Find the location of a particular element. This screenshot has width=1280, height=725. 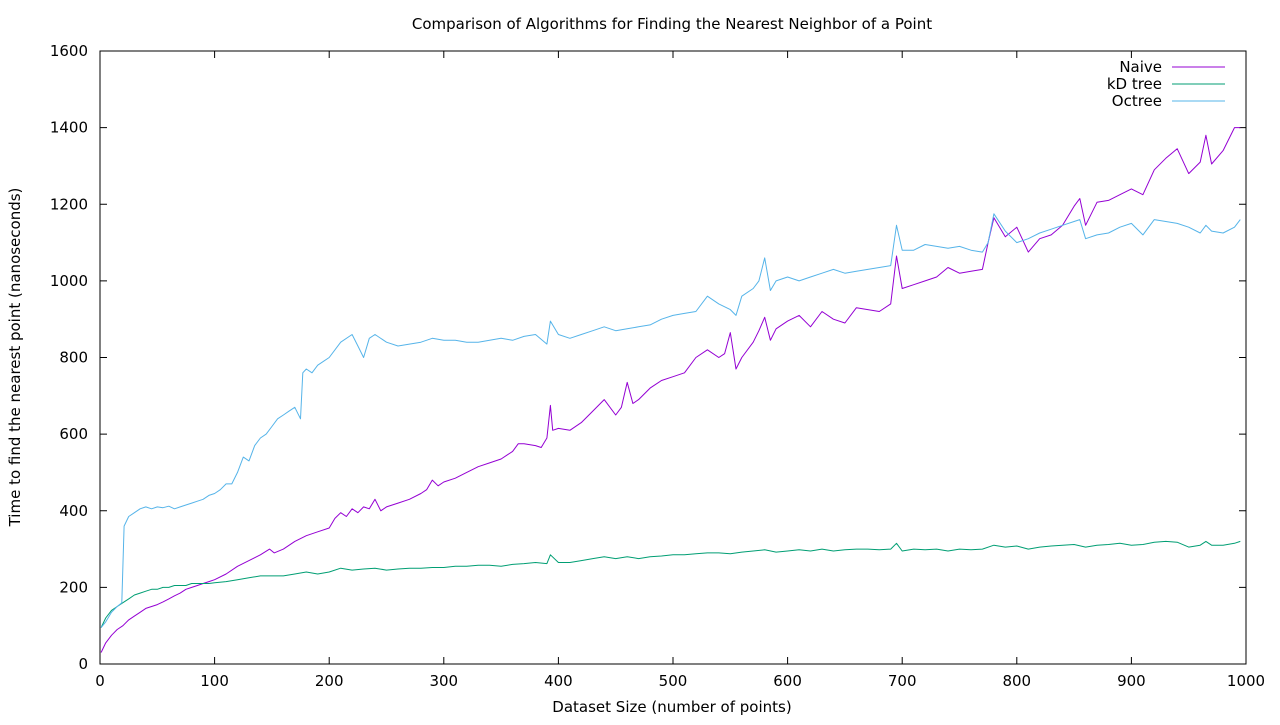

y-tick-label: 1600 is located at coordinates (69, 51).